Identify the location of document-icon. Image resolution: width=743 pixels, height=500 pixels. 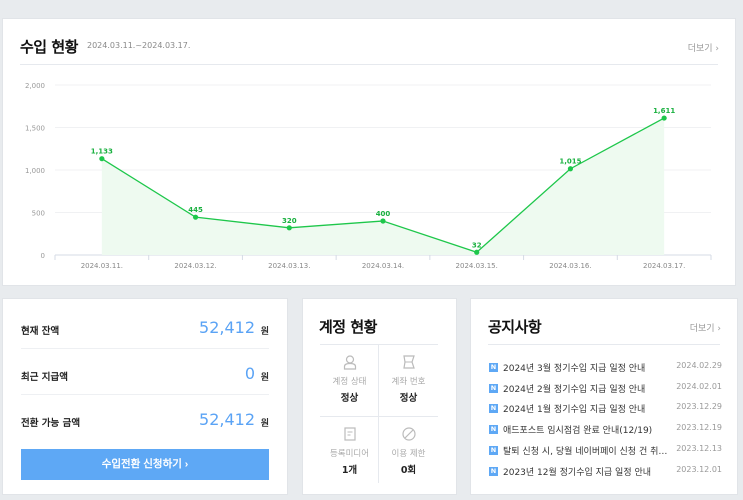
(349, 434).